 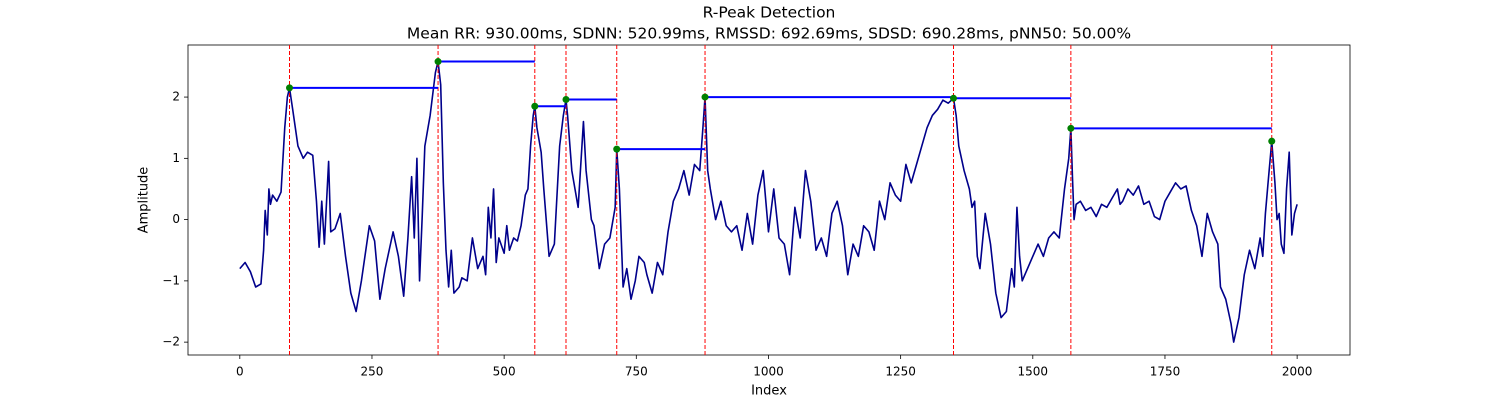 What do you see at coordinates (171, 280) in the screenshot?
I see `y-tick-label: −1` at bounding box center [171, 280].